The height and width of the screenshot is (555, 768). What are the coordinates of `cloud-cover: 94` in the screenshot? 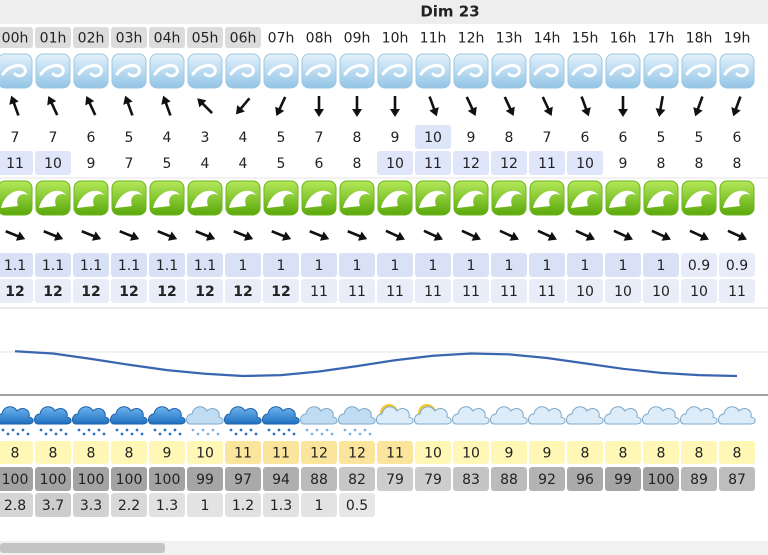 It's located at (281, 480).